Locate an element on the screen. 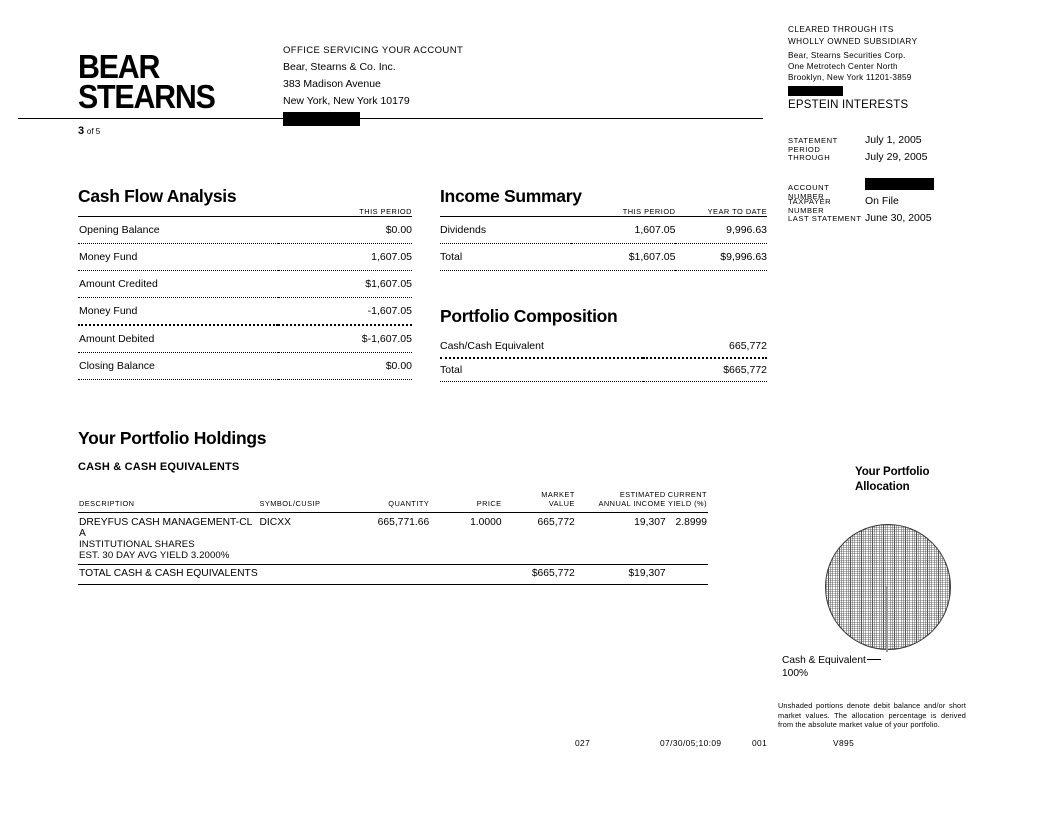 The height and width of the screenshot is (816, 1056). meta-label-last-statement: LAST STATEMENT is located at coordinates (825, 218).